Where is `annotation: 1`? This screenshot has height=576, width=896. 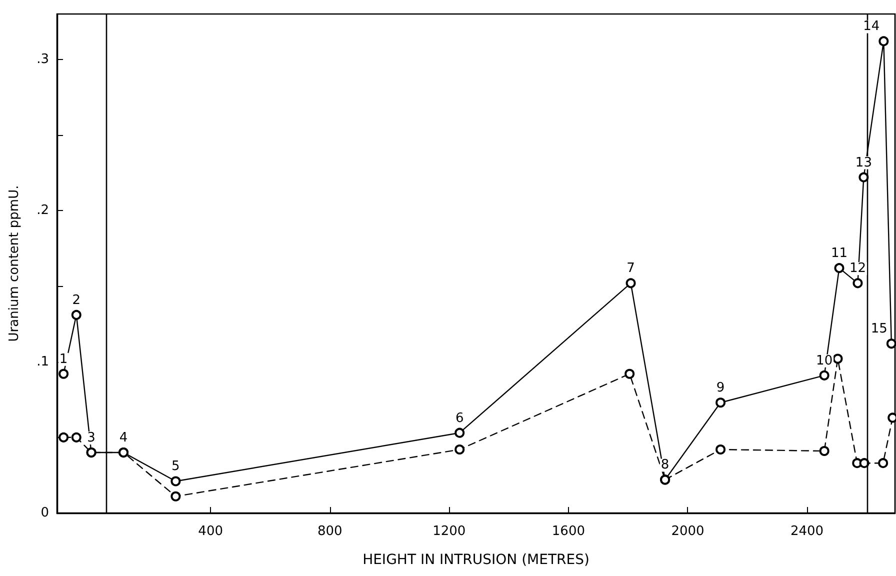 annotation: 1 is located at coordinates (63, 359).